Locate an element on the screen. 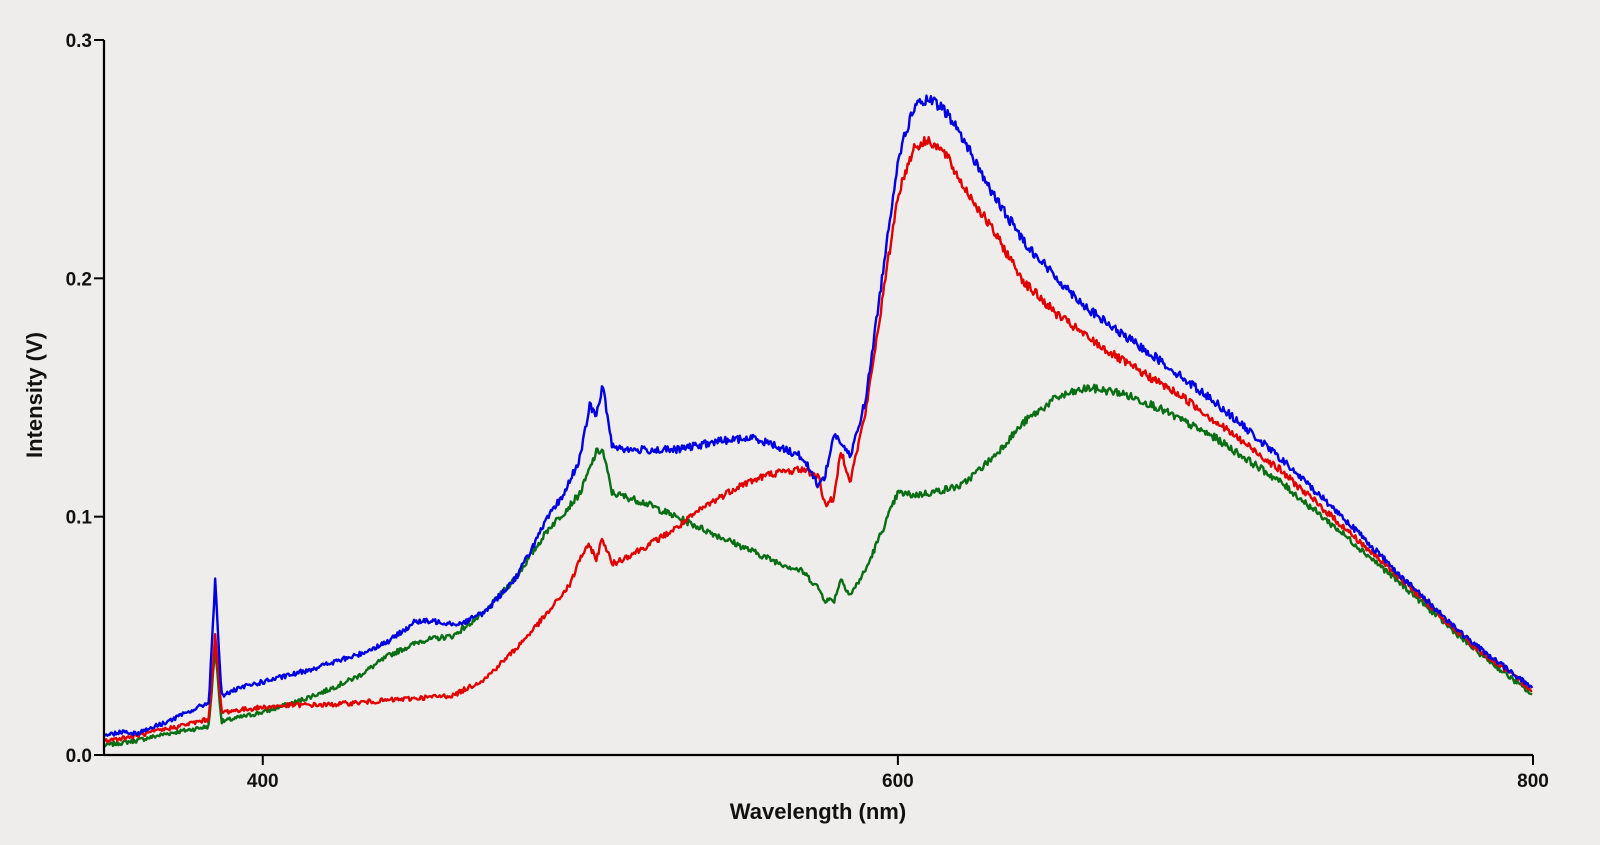 Image resolution: width=1600 pixels, height=845 pixels. y-tick-label: 0.0 is located at coordinates (79, 756).